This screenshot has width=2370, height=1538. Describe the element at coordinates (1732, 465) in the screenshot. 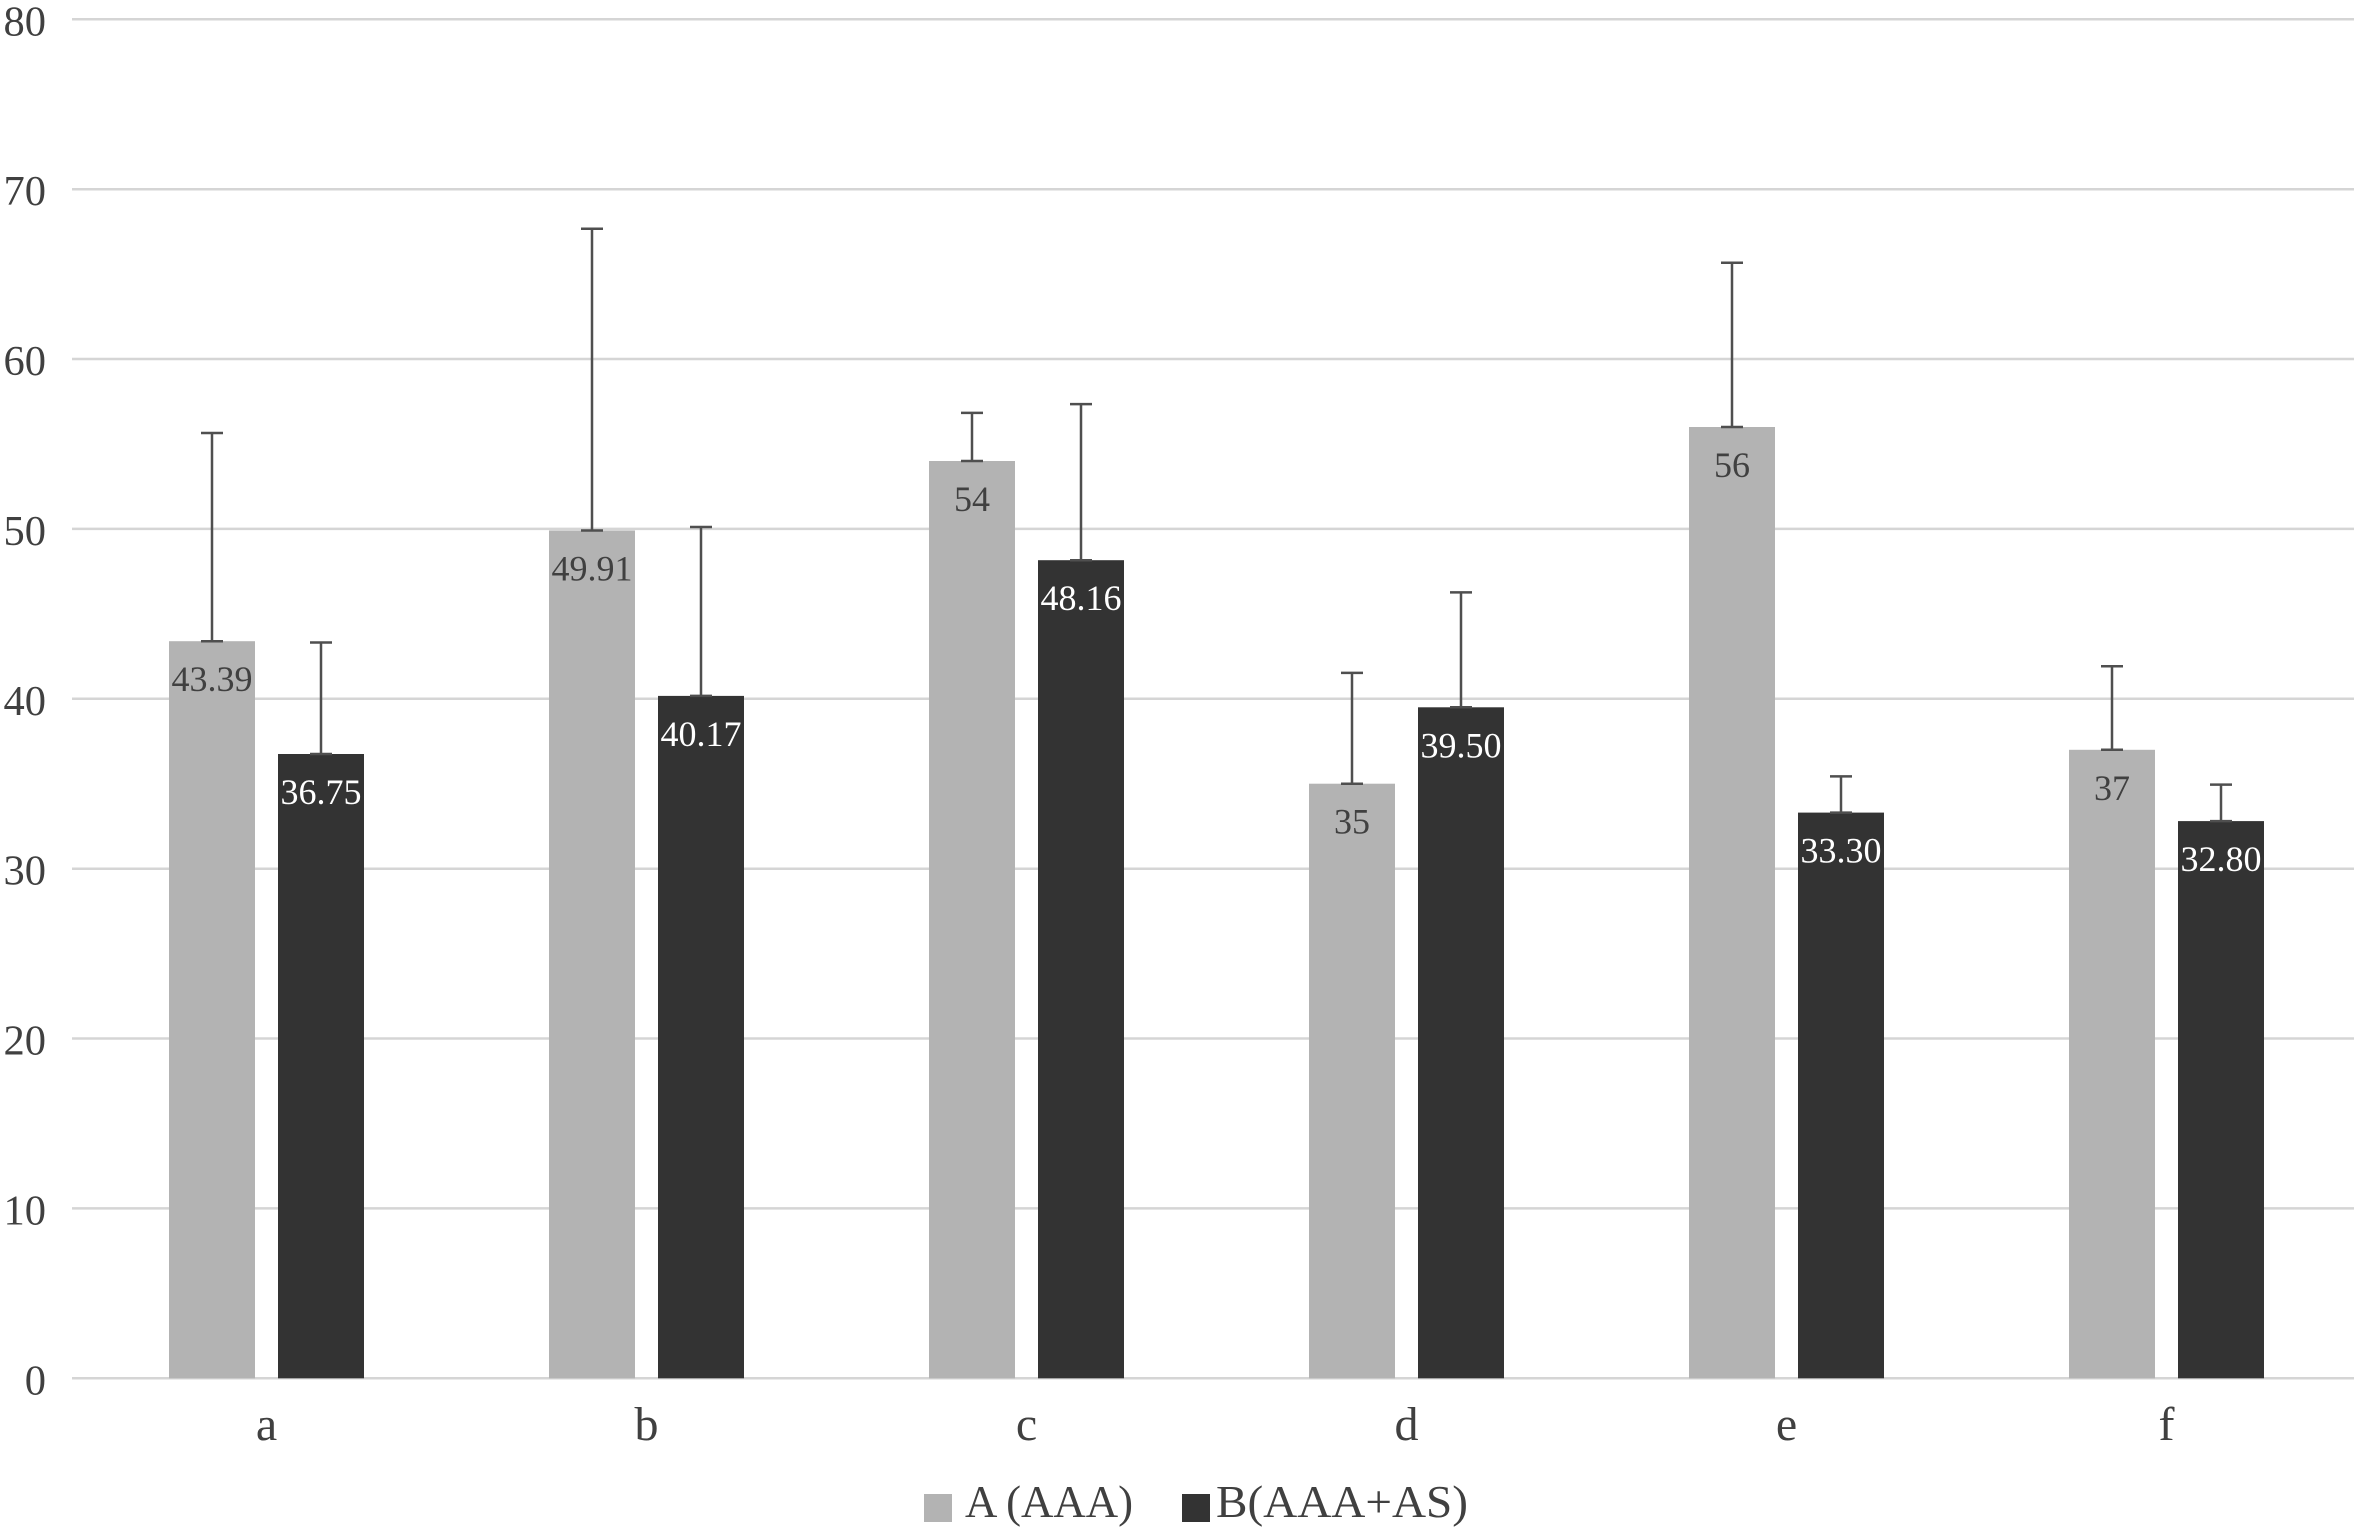

I see `svg-text: 56` at that location.